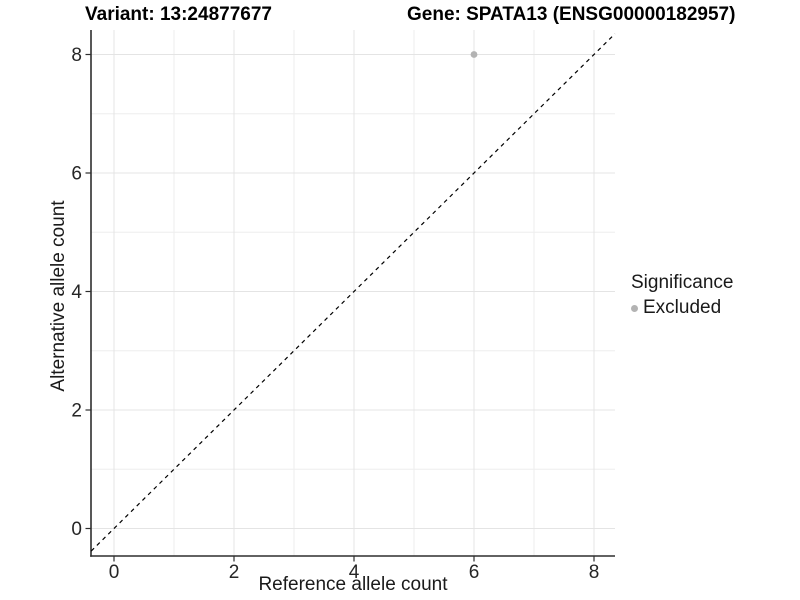 The width and height of the screenshot is (800, 600). Describe the element at coordinates (76, 292) in the screenshot. I see `y-tick-label: 4` at that location.